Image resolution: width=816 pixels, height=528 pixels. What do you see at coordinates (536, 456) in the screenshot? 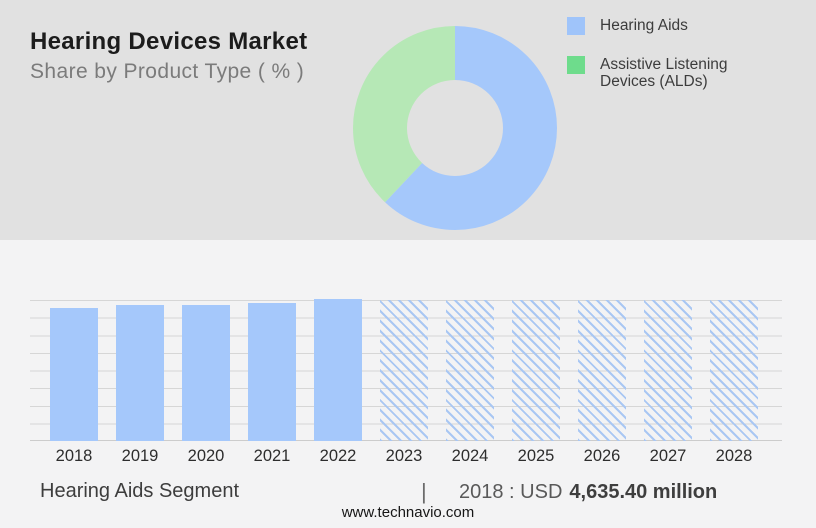
I see `x-tick-2025: 2025` at bounding box center [536, 456].